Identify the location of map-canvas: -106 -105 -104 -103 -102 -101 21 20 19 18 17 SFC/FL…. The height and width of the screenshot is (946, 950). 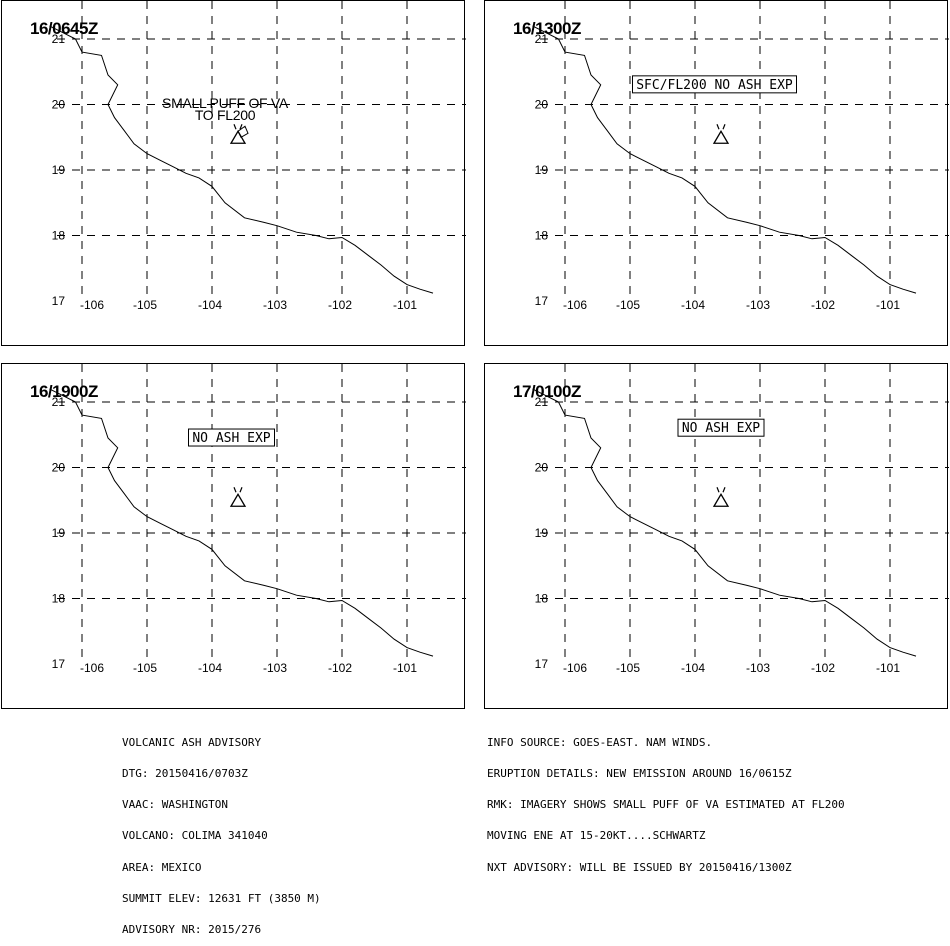
(740, 156).